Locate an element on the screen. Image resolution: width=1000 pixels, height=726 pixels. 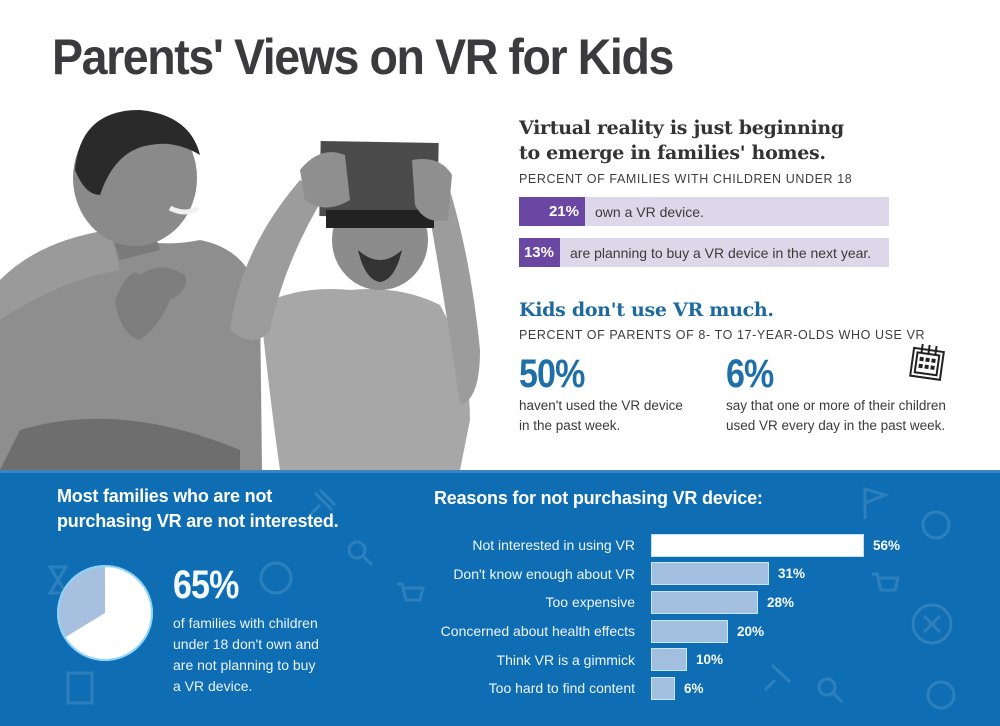
cart-bg-icon is located at coordinates (411, 592).